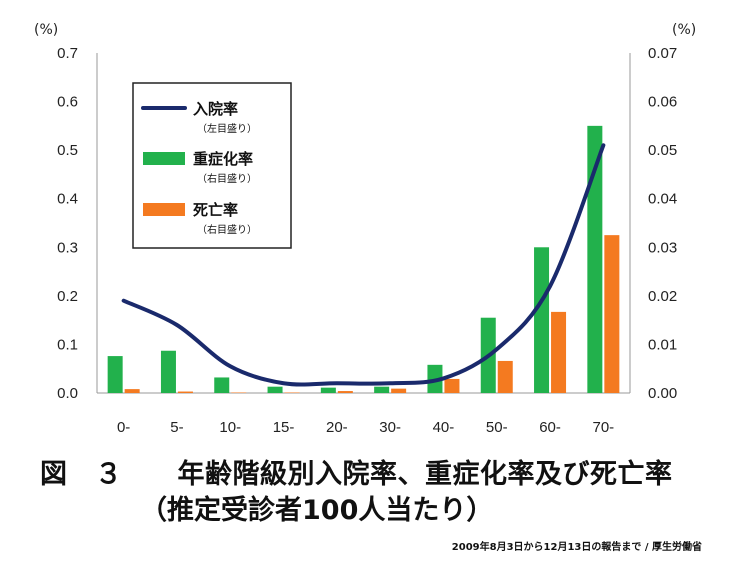  What do you see at coordinates (317, 510) in the screenshot?
I see `figure-caption-subtitle: （推定受診者100人当たり）` at bounding box center [317, 510].